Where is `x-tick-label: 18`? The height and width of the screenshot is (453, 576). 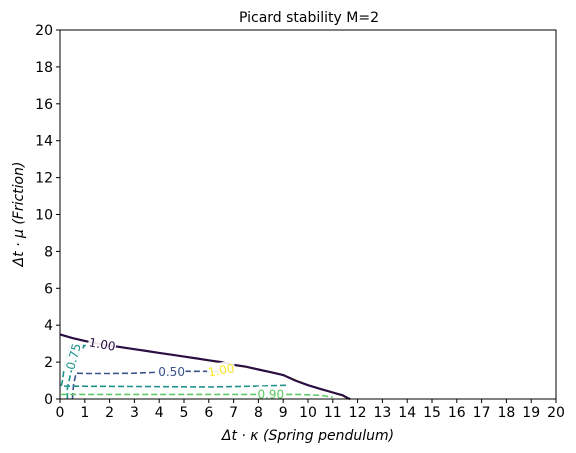 x-tick-label: 18 is located at coordinates (506, 413).